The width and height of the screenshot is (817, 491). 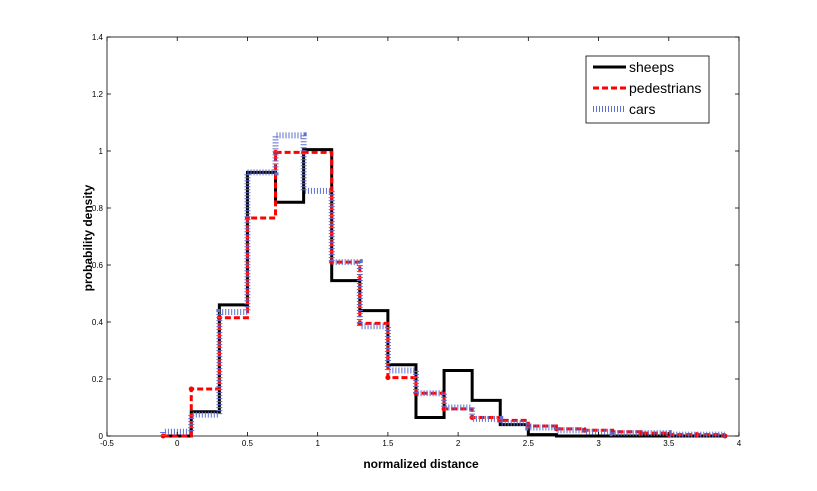 What do you see at coordinates (669, 443) in the screenshot?
I see `x-tick-label: 3.5` at bounding box center [669, 443].